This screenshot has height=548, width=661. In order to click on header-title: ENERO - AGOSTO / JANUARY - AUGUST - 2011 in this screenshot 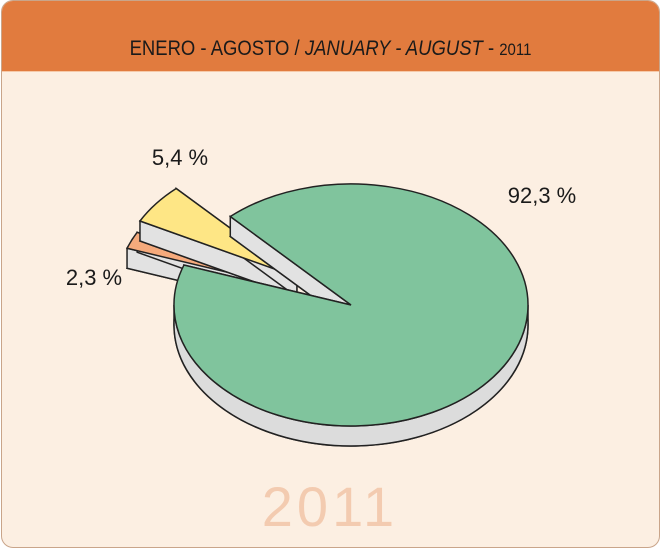, I will do `click(330, 49)`.